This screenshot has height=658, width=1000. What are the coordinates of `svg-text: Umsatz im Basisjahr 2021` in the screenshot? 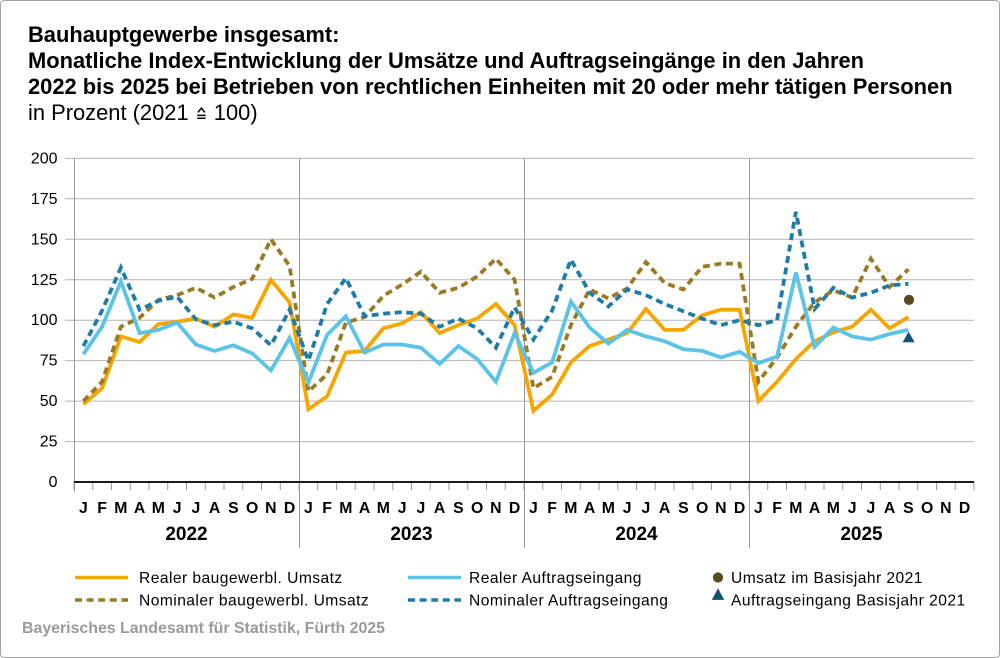 It's located at (827, 578).